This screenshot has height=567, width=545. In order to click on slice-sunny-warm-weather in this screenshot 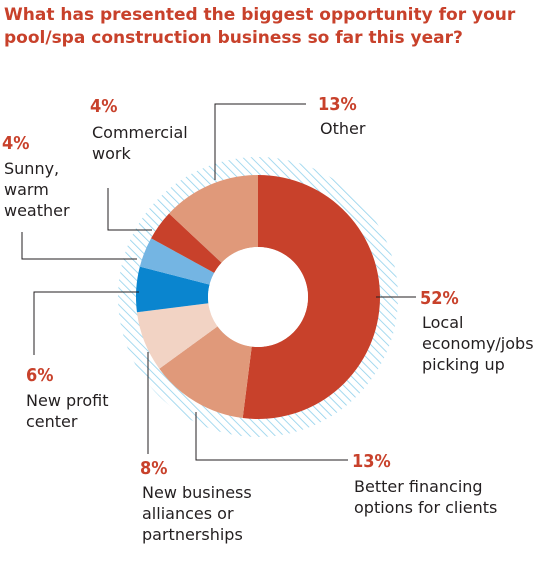, I will do `click(177, 261)`.